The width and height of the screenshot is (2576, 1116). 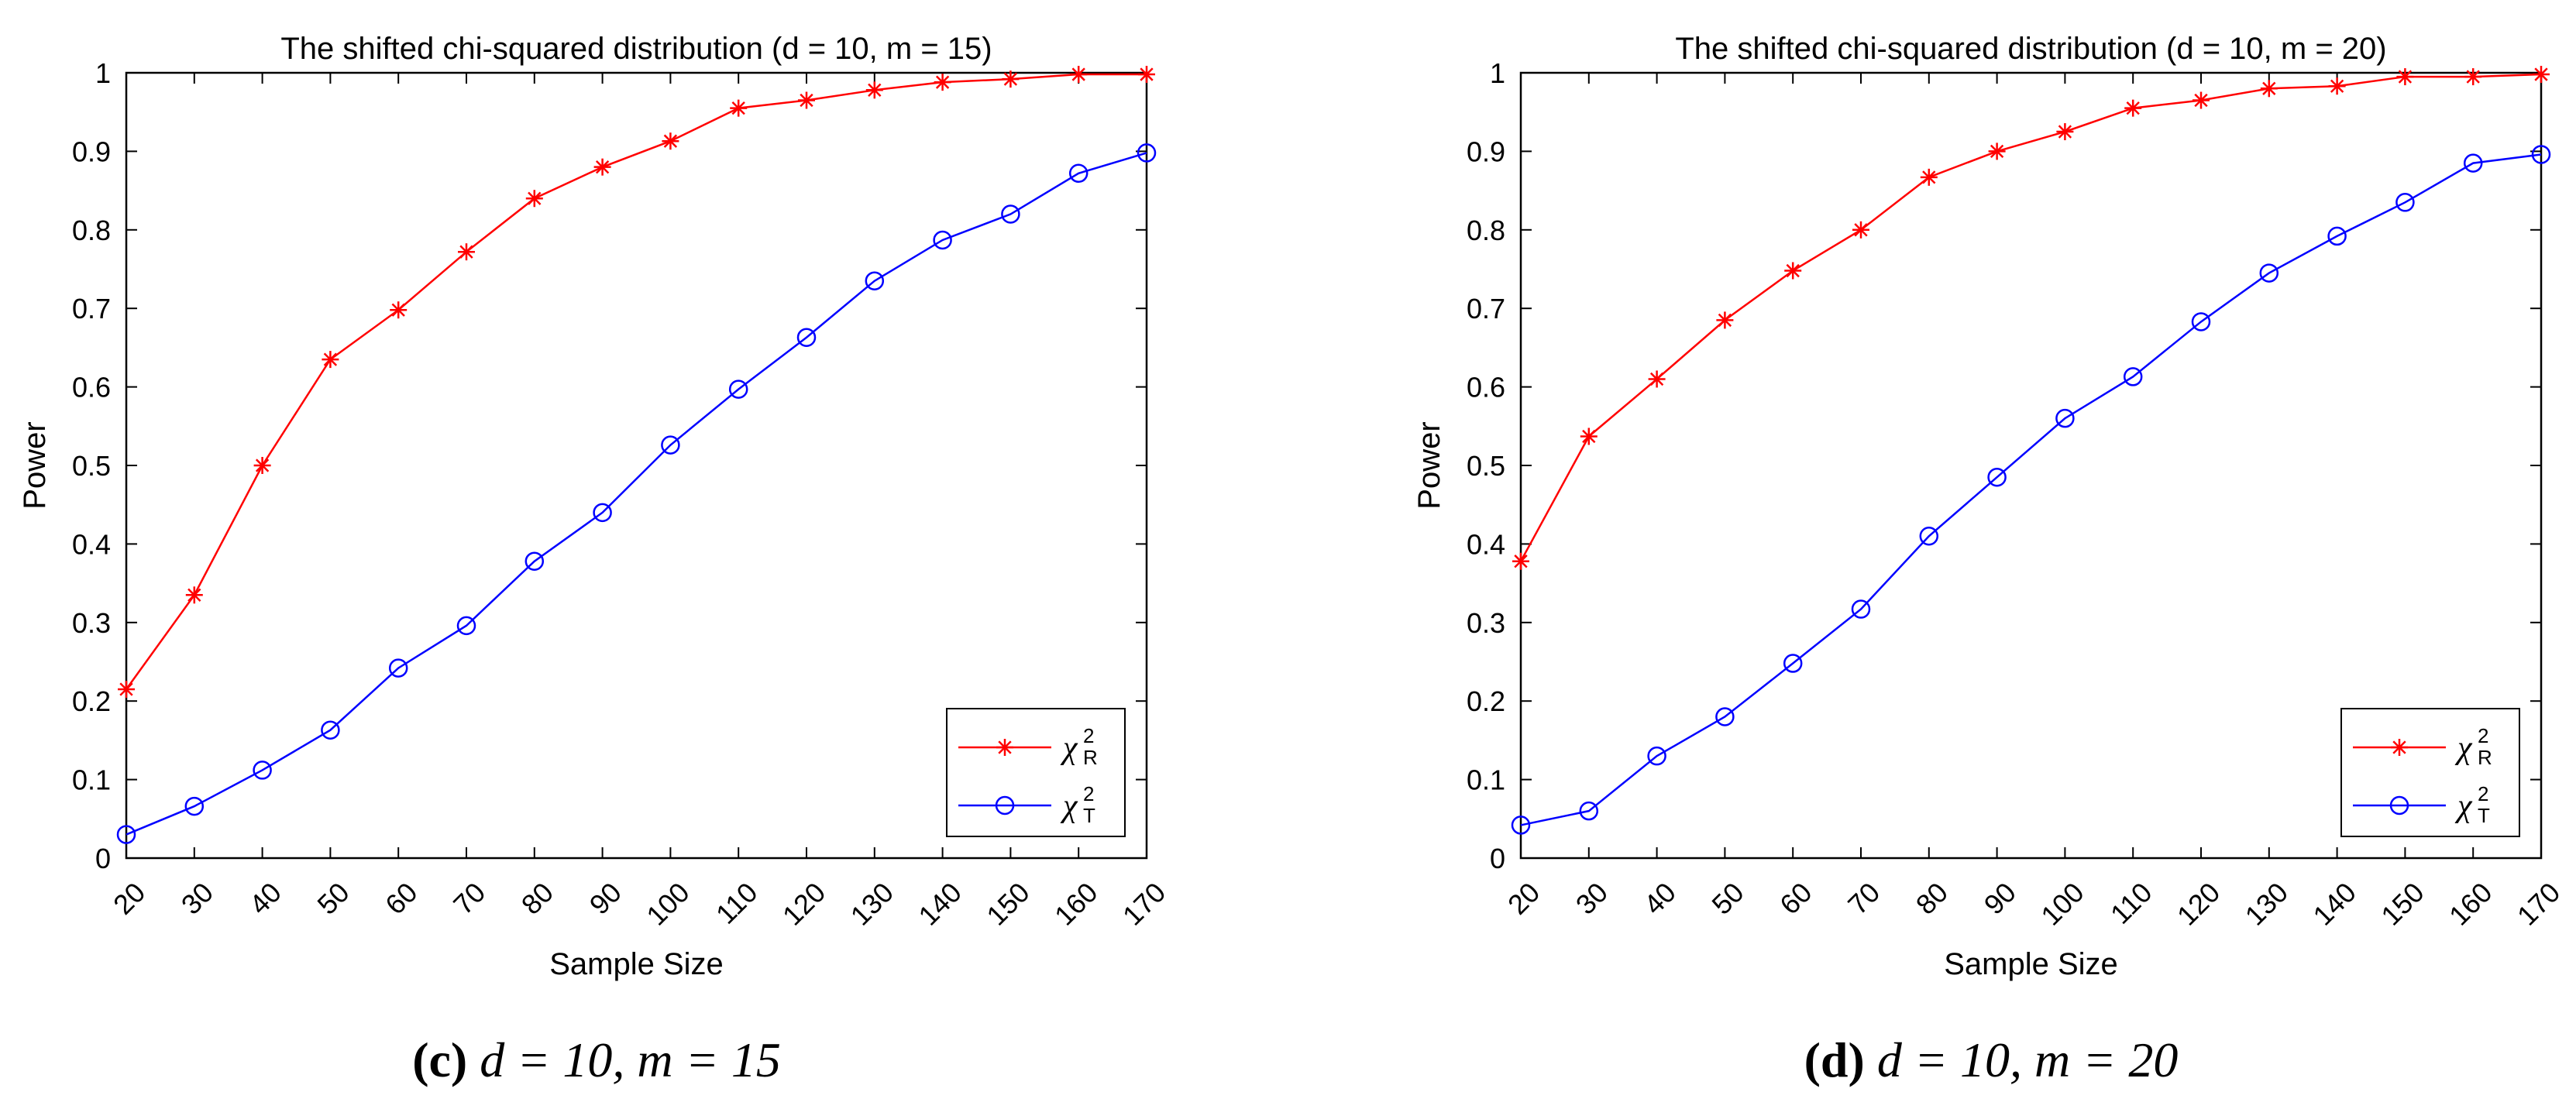 I want to click on caption-formula: d = 10, m = 20, so click(x=2028, y=1059).